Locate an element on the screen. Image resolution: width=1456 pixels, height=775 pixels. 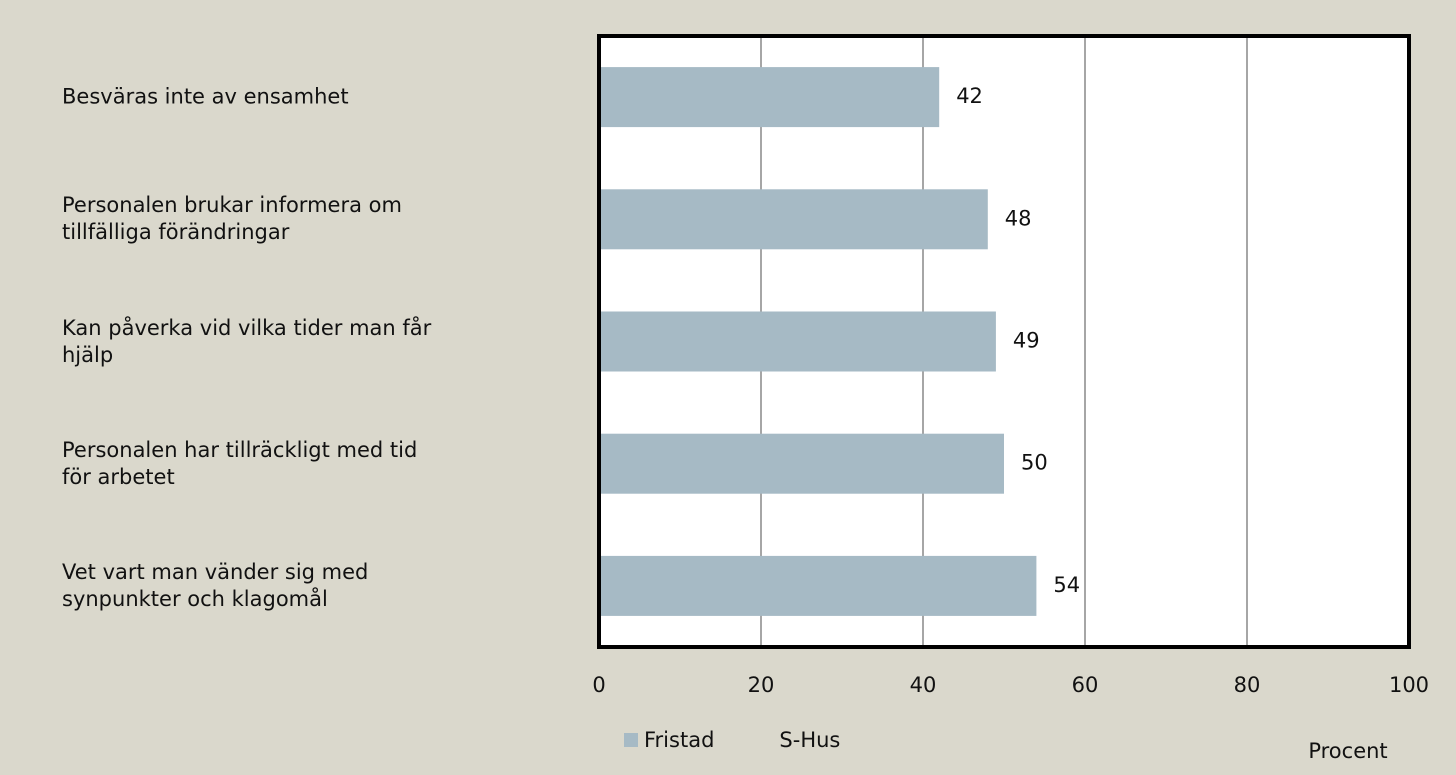
data-label: 42 is located at coordinates (969, 96).